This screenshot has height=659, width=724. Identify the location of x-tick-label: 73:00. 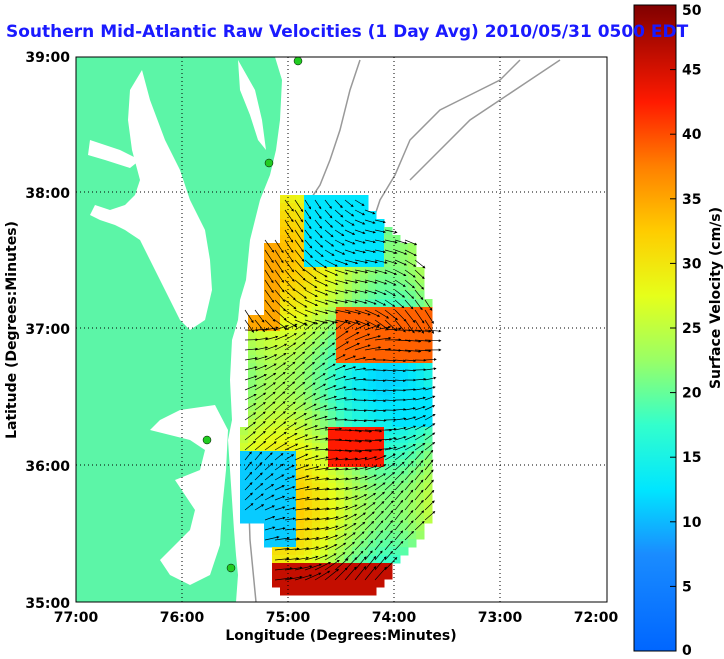
(500, 618).